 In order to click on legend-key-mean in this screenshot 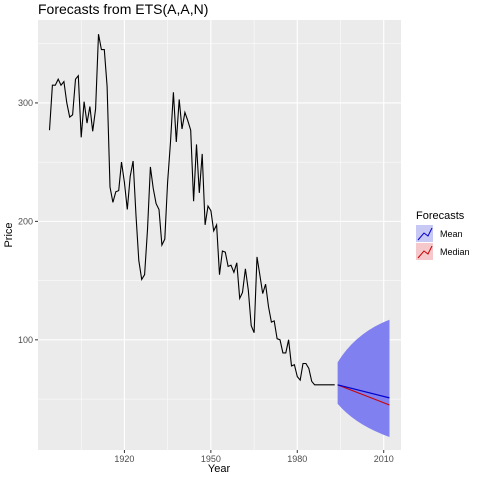, I will do `click(424, 233)`.